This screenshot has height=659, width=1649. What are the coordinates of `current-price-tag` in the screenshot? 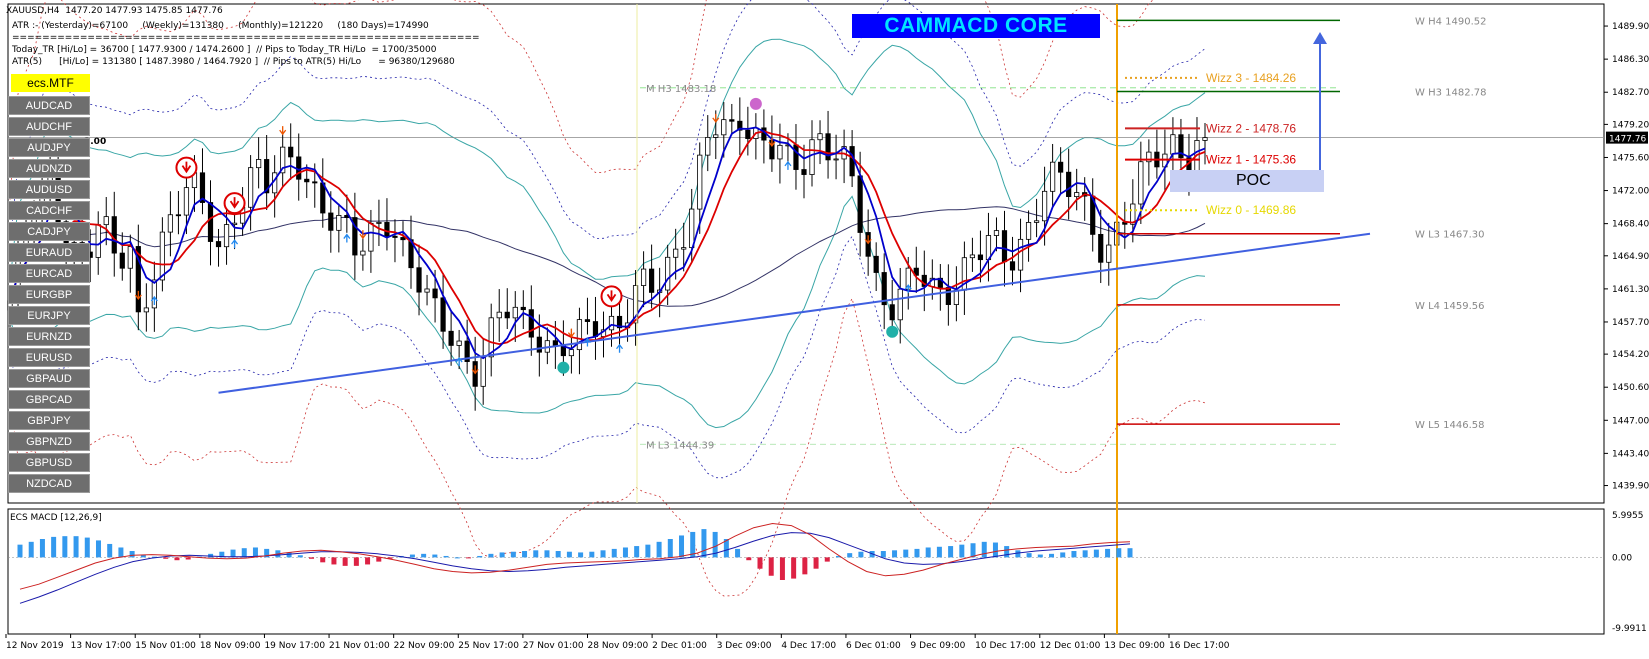 It's located at (1627, 137).